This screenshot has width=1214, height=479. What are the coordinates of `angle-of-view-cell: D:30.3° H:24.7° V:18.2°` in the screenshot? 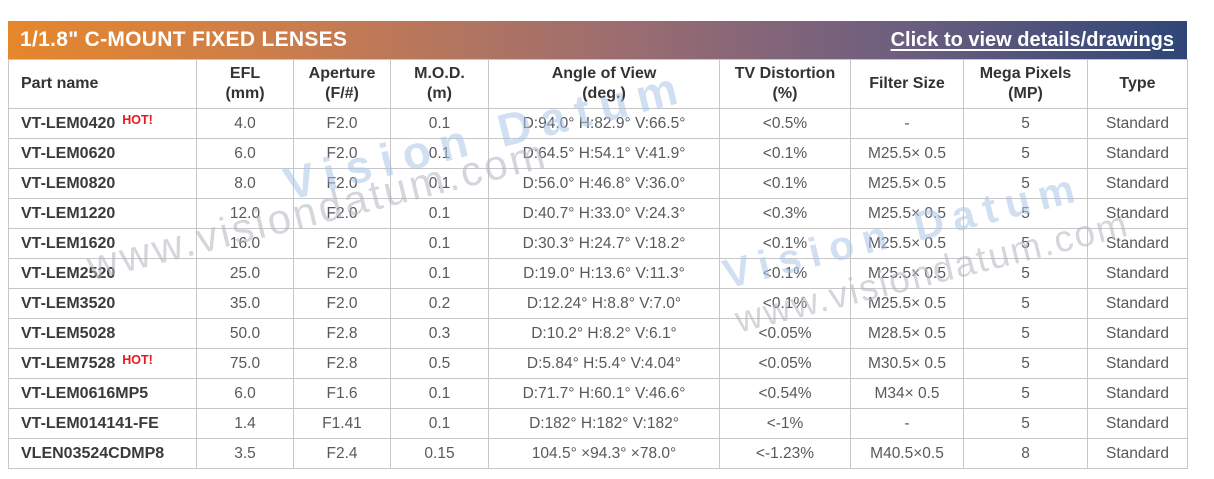 It's located at (604, 243).